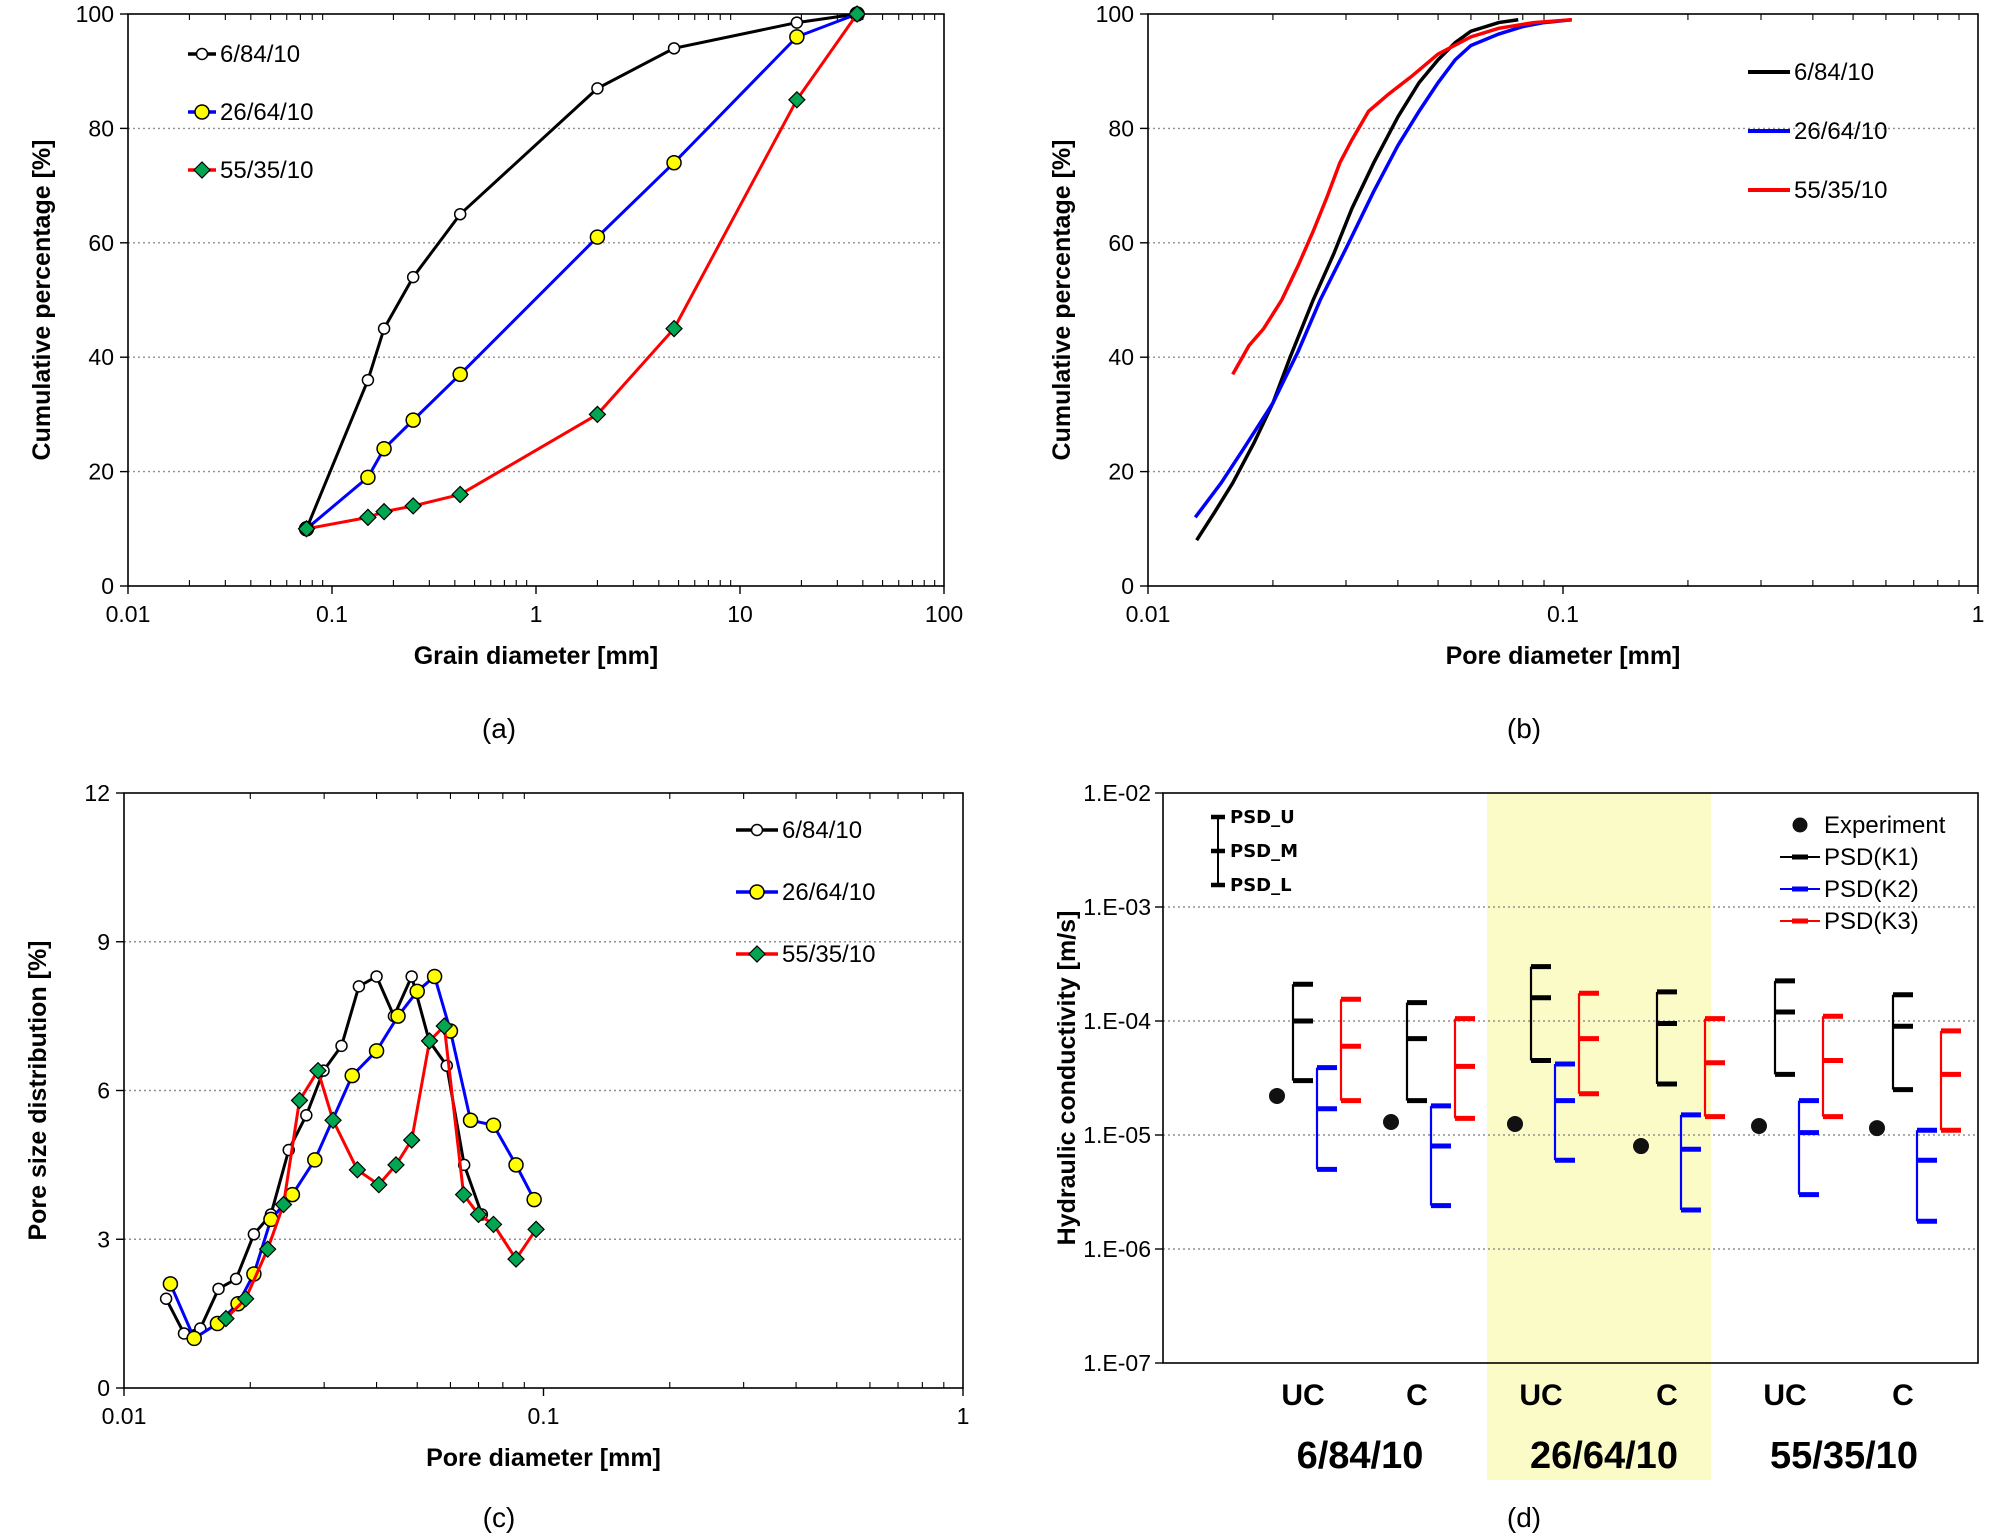 The height and width of the screenshot is (1538, 2008). Describe the element at coordinates (805, 892) in the screenshot. I see `legend: 6/84/10 26/64/10 55/35/10` at that location.